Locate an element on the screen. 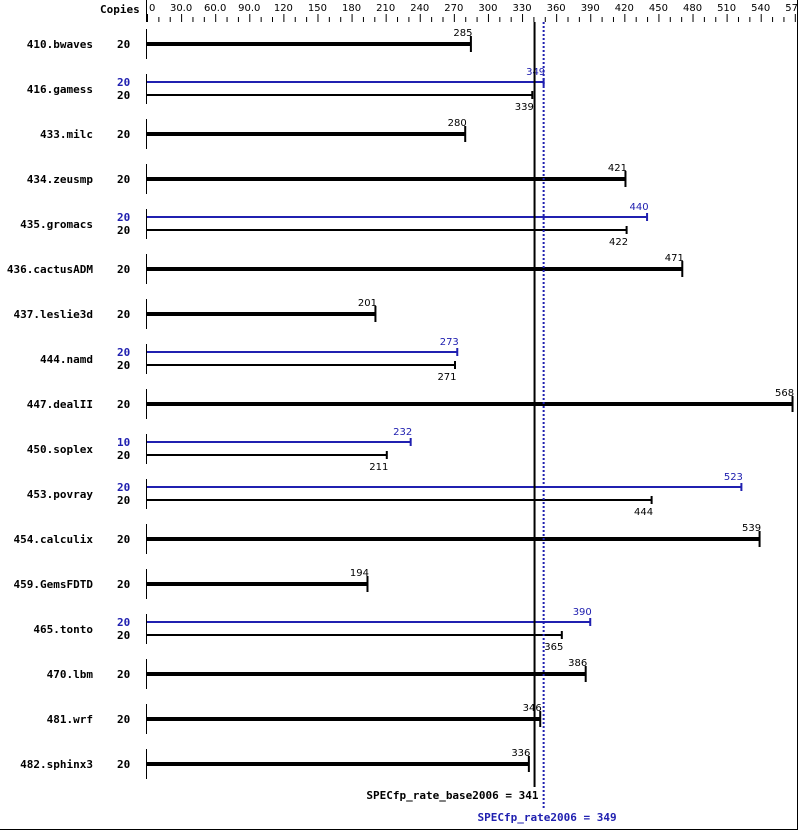 Image resolution: width=799 pixels, height=831 pixels. benchmark-label: 454.calculix is located at coordinates (54, 539).